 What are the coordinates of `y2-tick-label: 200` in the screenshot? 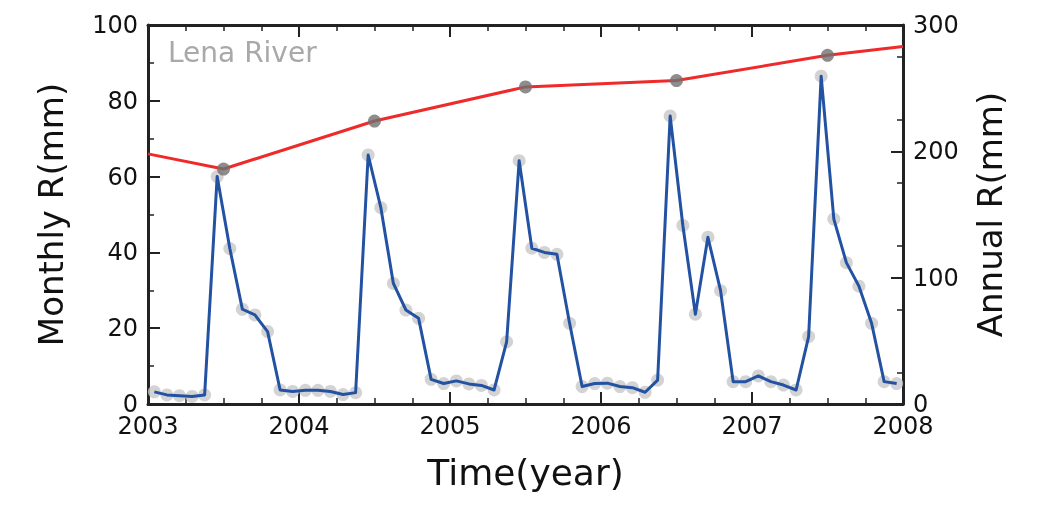 It's located at (936, 151).